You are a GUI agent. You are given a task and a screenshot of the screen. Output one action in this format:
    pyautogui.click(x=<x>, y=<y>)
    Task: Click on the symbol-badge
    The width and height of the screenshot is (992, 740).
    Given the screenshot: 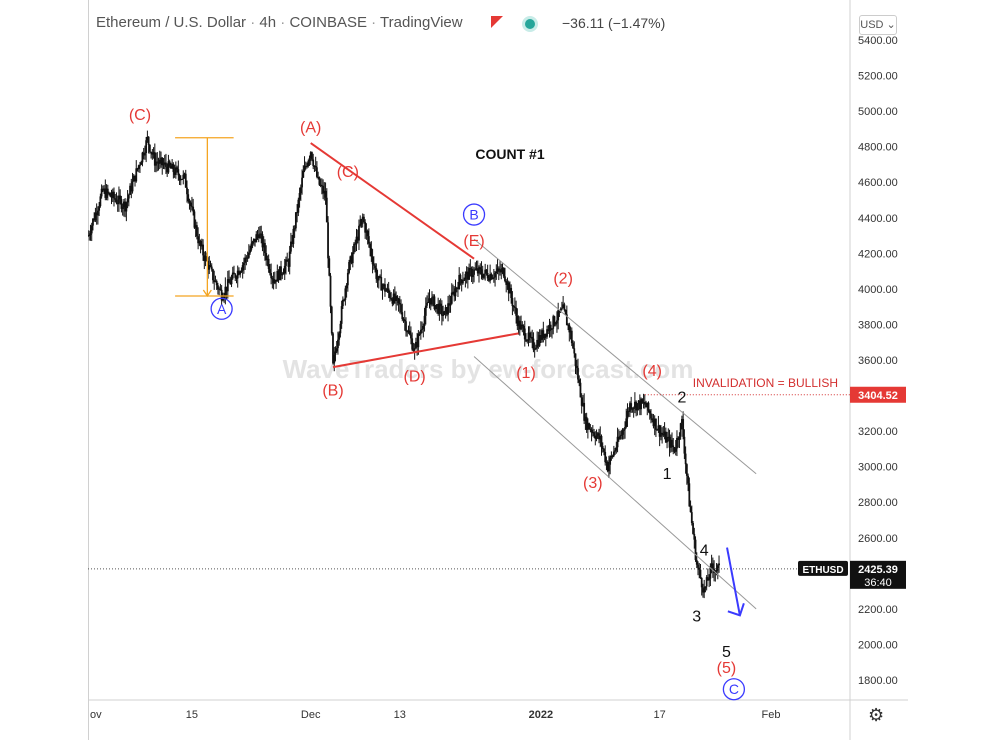 What is the action you would take?
    pyautogui.click(x=823, y=568)
    